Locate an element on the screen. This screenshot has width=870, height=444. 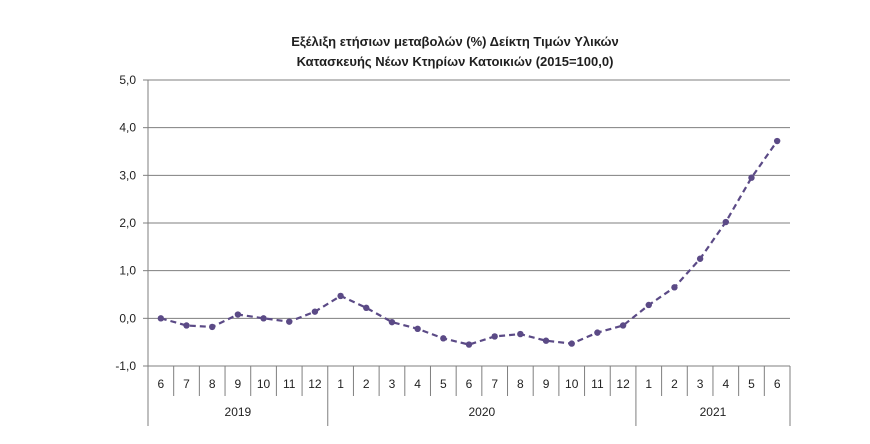
year-label: 2020 is located at coordinates (481, 412).